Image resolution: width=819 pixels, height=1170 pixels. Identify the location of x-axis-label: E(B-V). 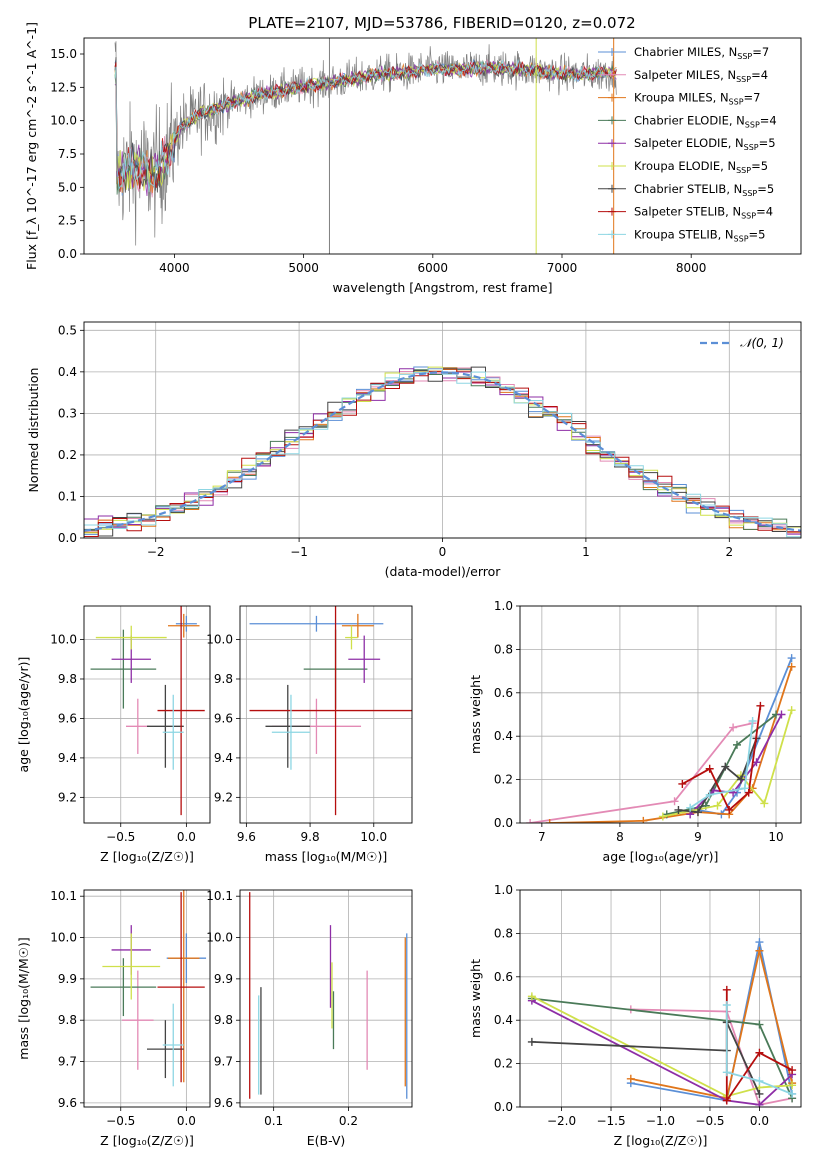
(326, 1140).